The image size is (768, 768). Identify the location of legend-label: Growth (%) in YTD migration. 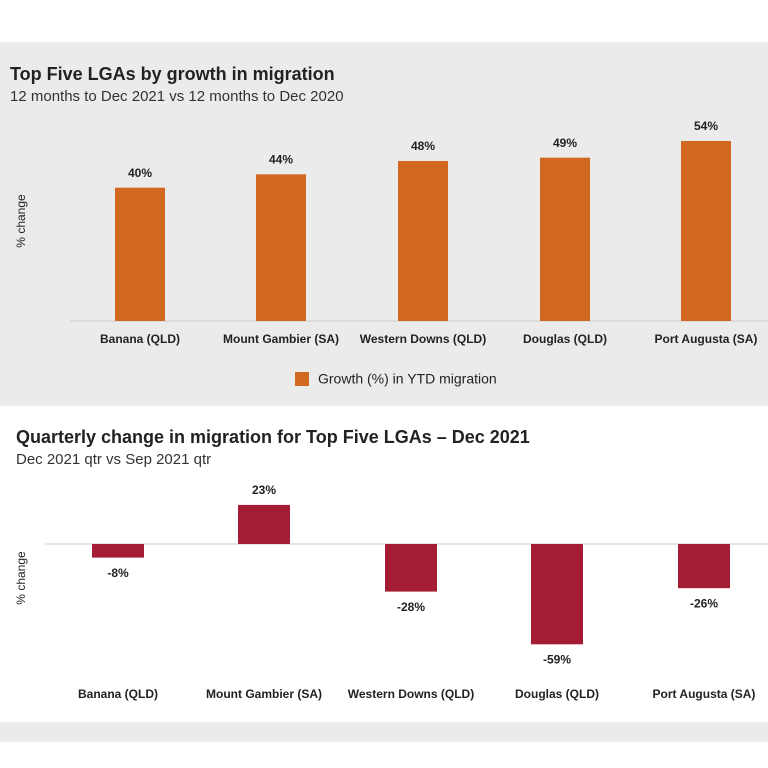
(407, 379).